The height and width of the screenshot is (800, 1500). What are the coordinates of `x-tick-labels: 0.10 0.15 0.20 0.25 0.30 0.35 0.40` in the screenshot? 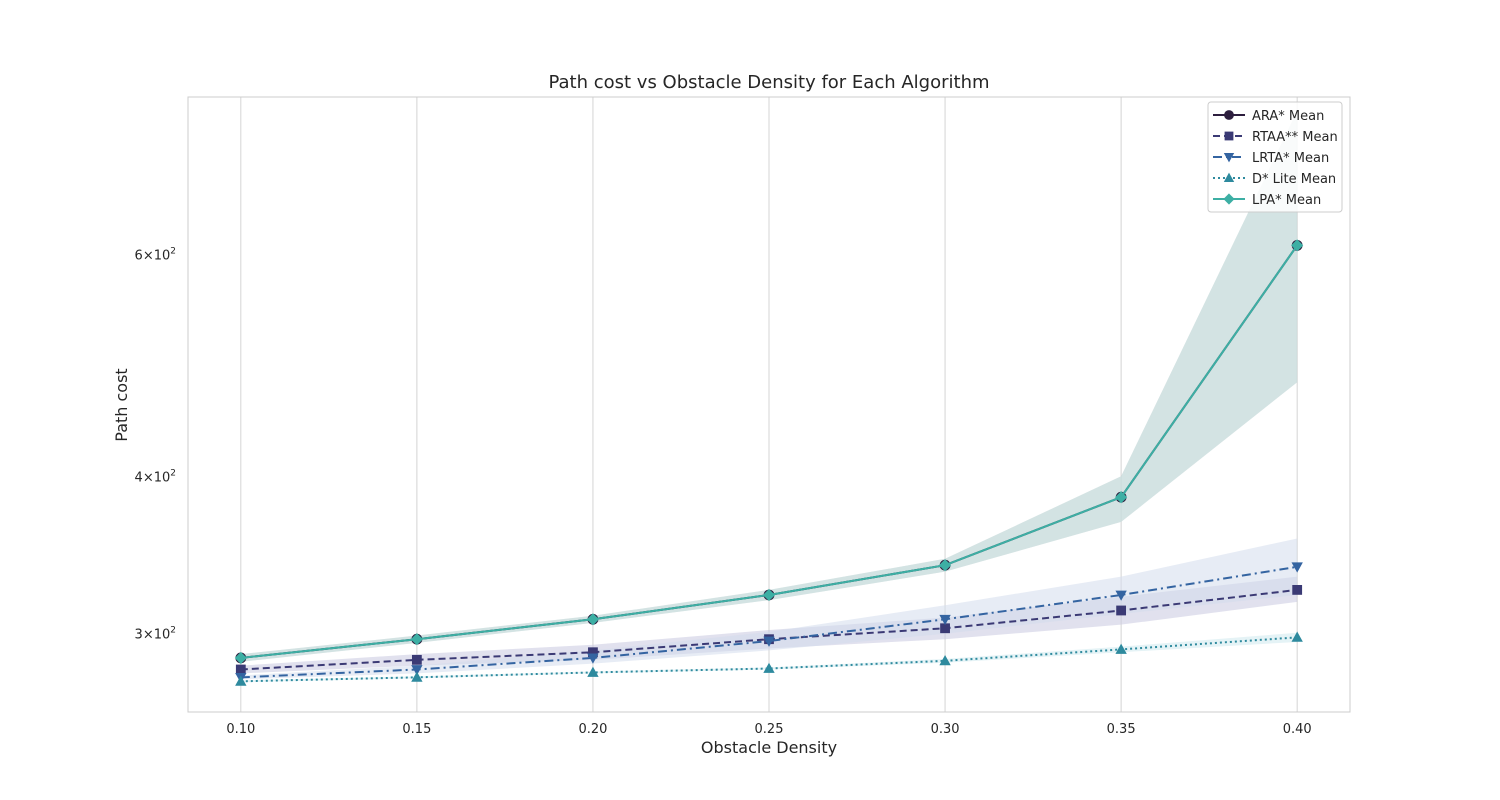 It's located at (768, 729).